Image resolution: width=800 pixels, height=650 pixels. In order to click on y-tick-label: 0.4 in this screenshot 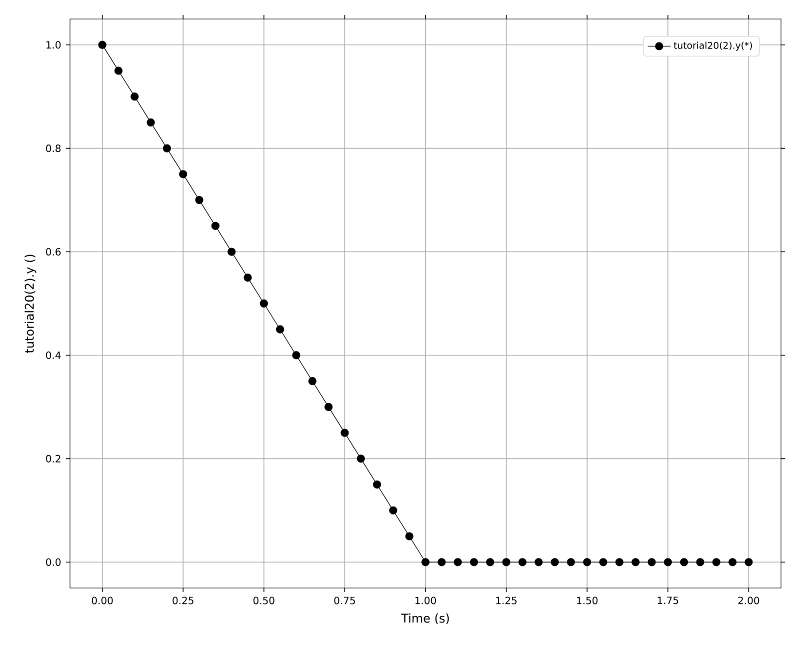, I will do `click(53, 355)`.